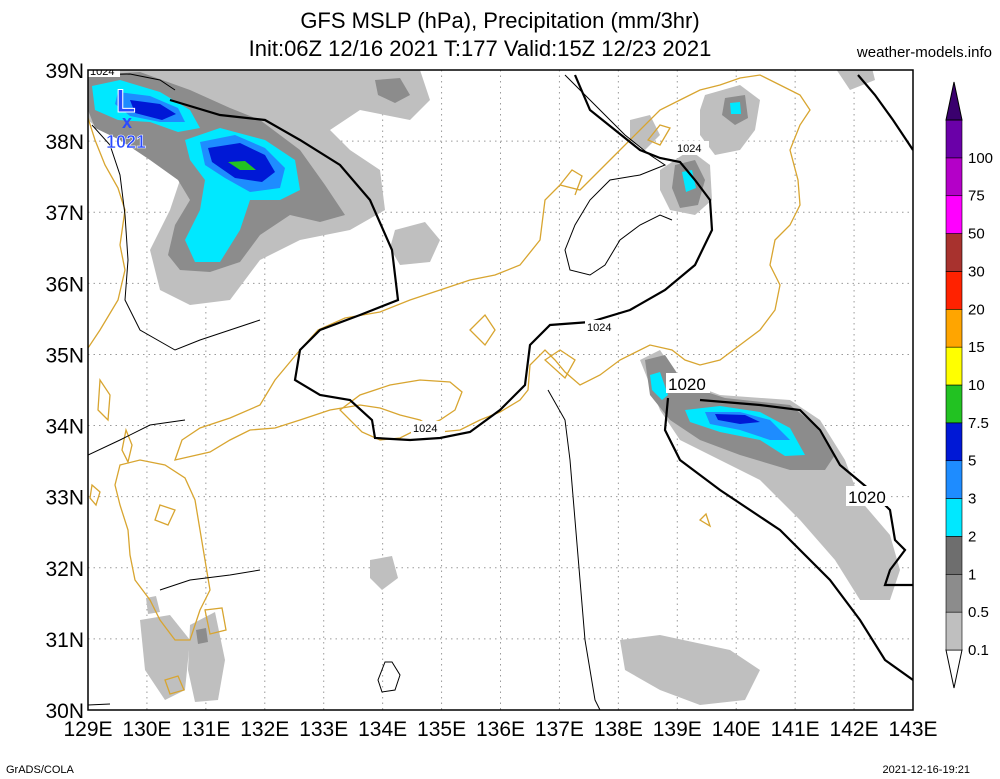  Describe the element at coordinates (441, 729) in the screenshot. I see `lon-tick-label: 135E` at that location.